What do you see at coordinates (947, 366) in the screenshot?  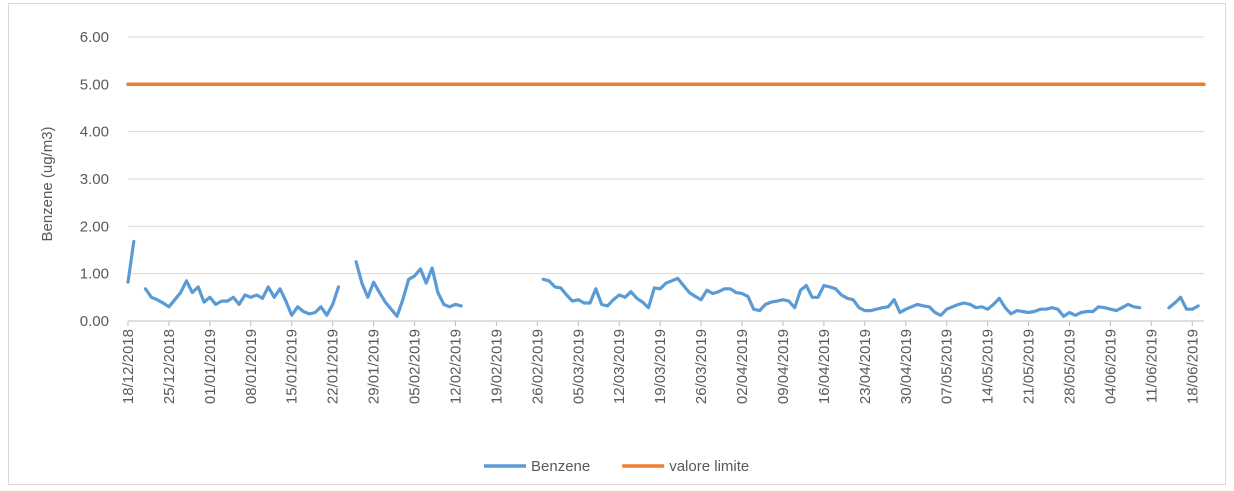 I see `x-tick-label: 07/05/2019` at bounding box center [947, 366].